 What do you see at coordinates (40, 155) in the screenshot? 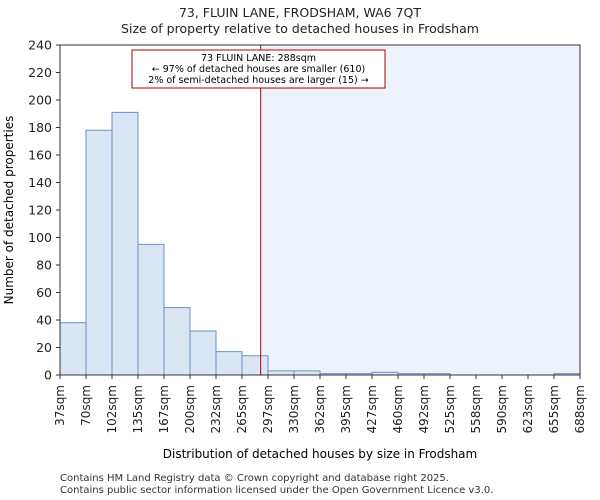
I see `y-tick-label: 160` at bounding box center [40, 155].